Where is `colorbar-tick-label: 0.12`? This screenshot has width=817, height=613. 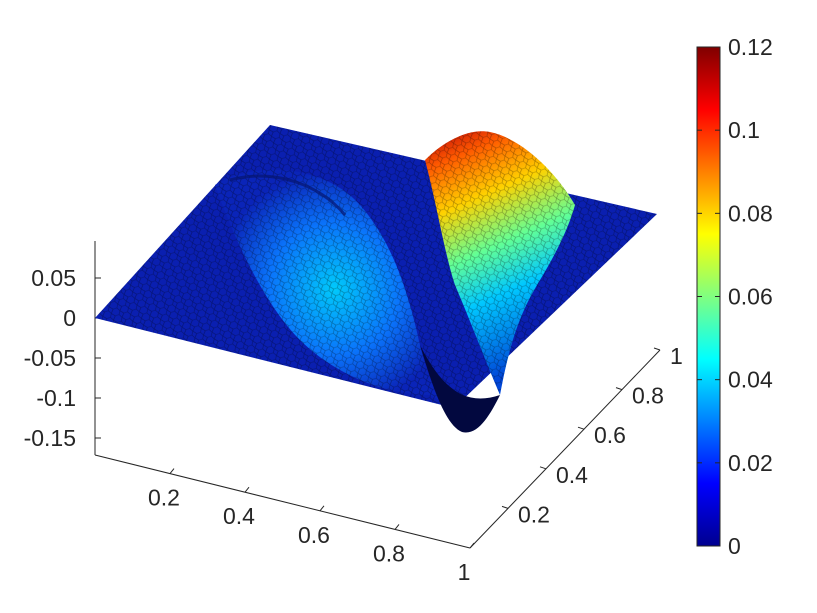 colorbar-tick-label: 0.12 is located at coordinates (750, 47).